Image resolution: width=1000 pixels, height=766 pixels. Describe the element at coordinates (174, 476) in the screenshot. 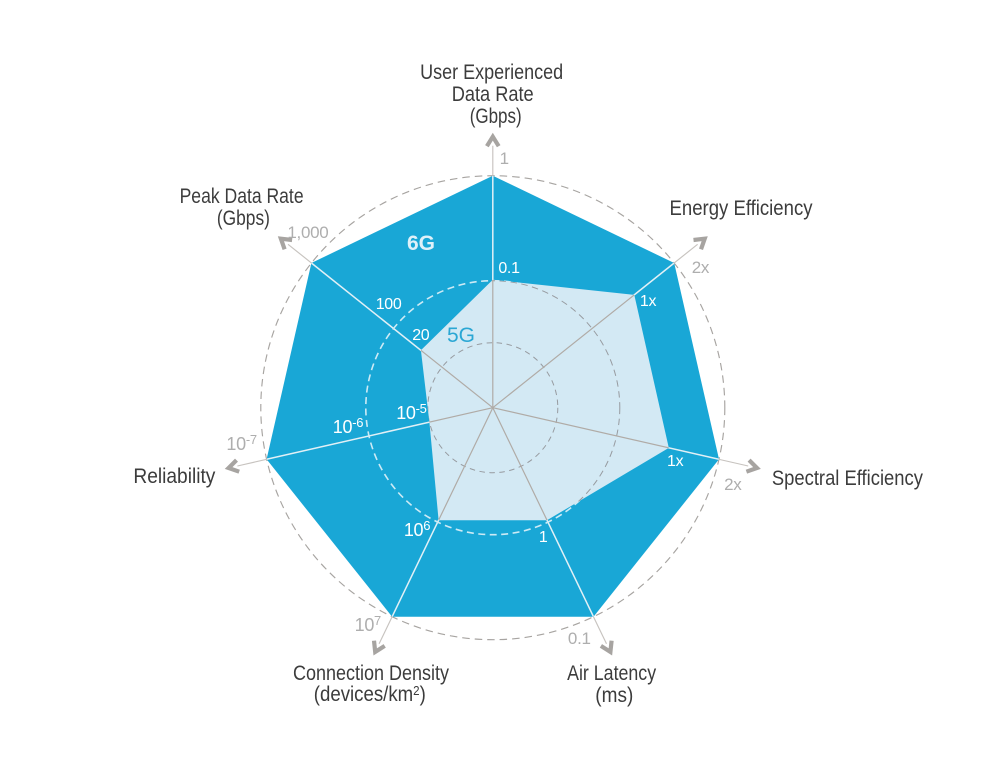

I see `svg-text: Reliability` at that location.